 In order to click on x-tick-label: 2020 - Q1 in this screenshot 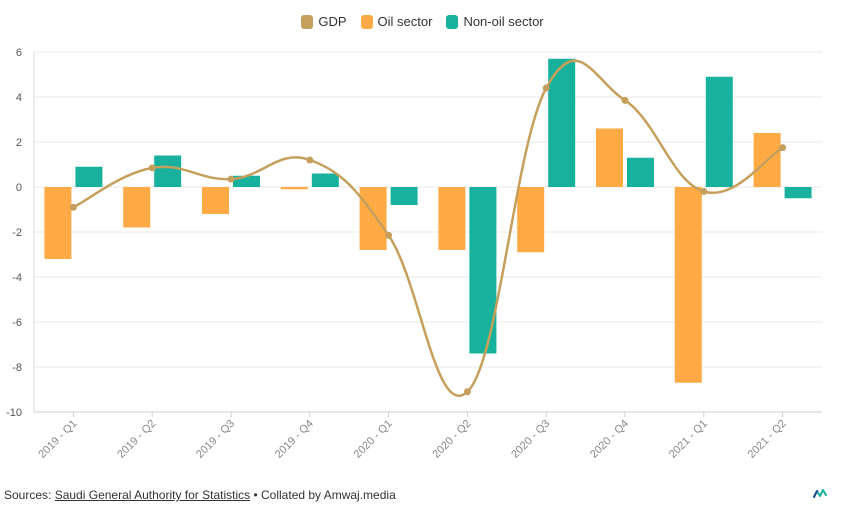, I will do `click(373, 439)`.